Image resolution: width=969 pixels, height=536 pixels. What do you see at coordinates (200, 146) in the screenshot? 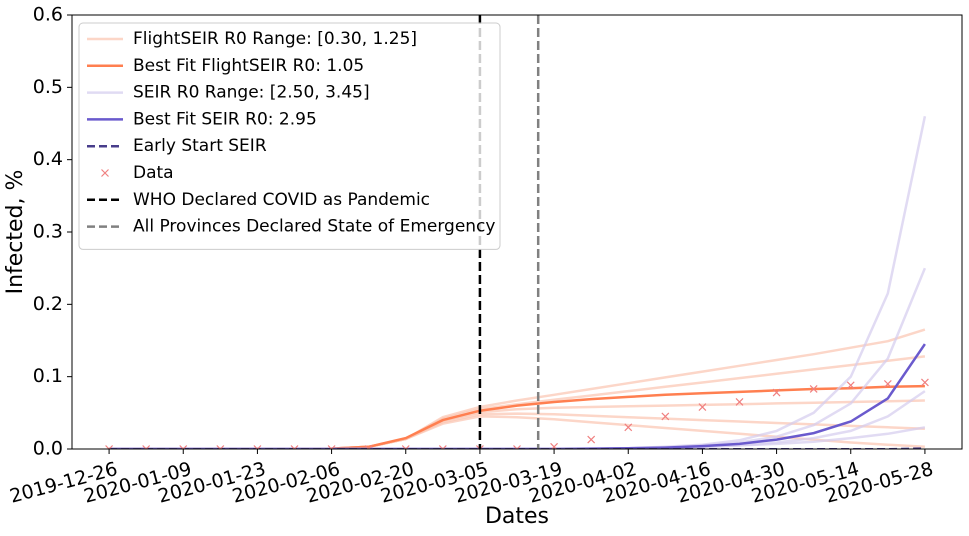
I see `legend-label: Early Start SEIR` at bounding box center [200, 146].